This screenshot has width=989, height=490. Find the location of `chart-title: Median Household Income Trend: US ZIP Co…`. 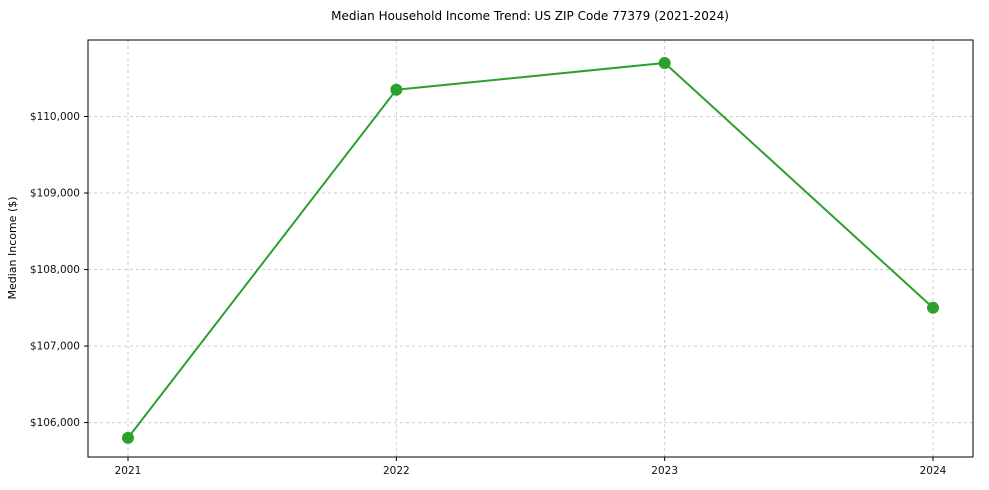

chart-title: Median Household Income Trend: US ZIP Co… is located at coordinates (530, 16).